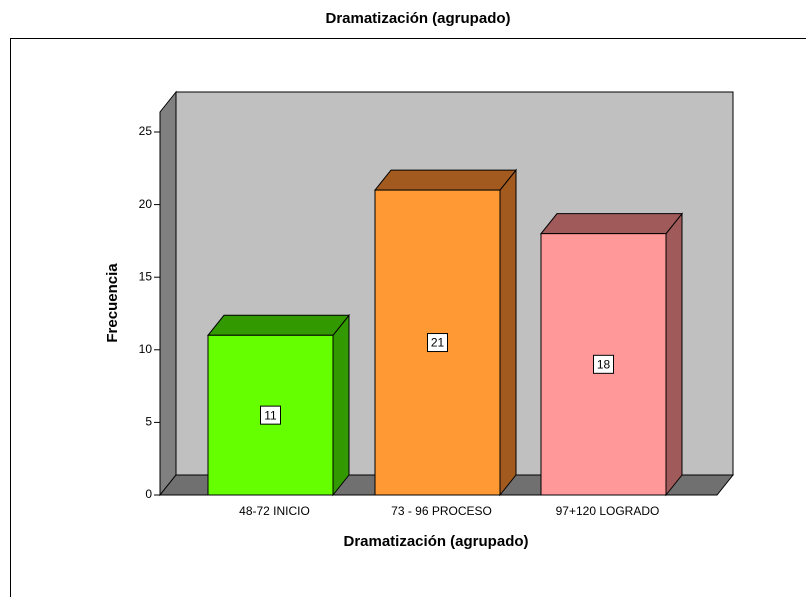 Image resolution: width=806 pixels, height=602 pixels. I want to click on chart-title: Dramatización (agrupado), so click(417, 18).